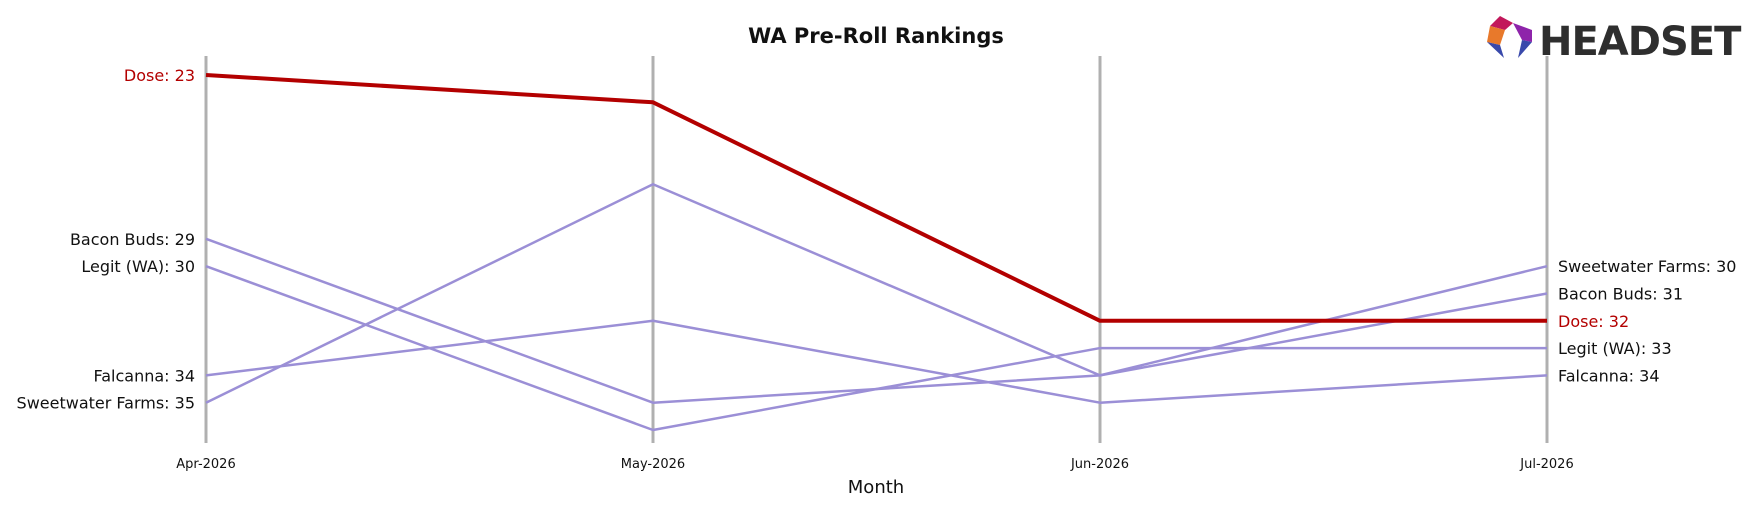 The height and width of the screenshot is (506, 1753). I want to click on start-label: Falcanna: 34, so click(144, 375).